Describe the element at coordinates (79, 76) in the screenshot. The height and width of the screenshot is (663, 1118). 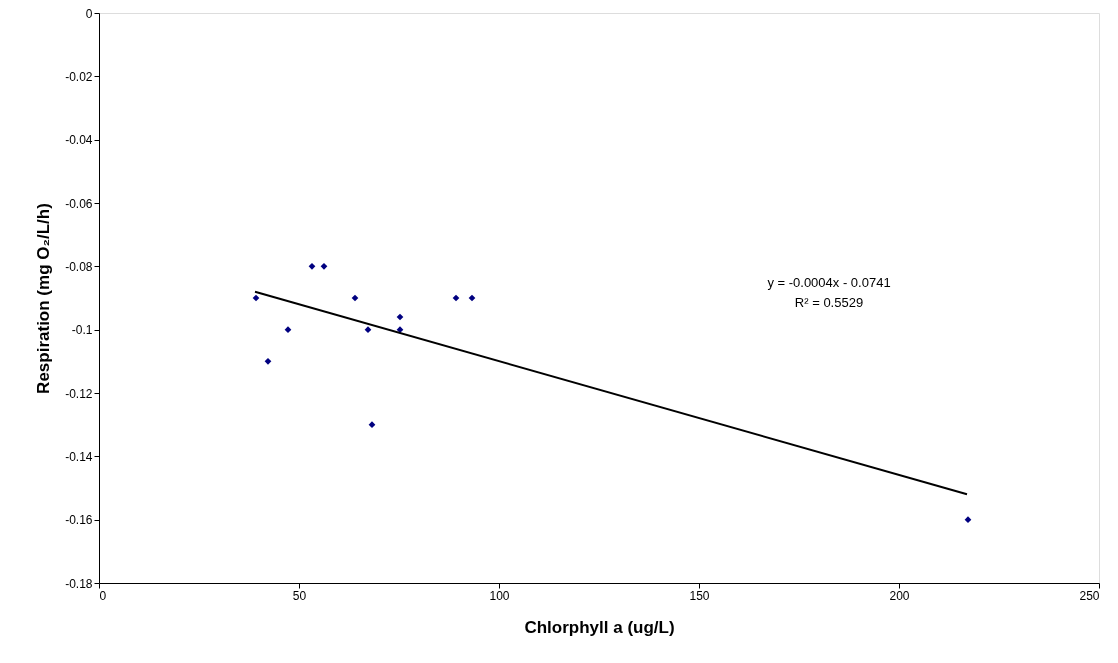
I see `y-tick-label: -0.02` at that location.